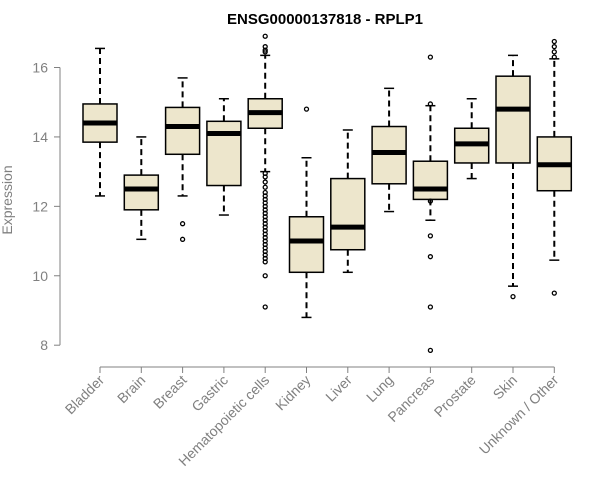 This screenshot has height=500, width=600. I want to click on x-tick-label: Prostate, so click(455, 396).